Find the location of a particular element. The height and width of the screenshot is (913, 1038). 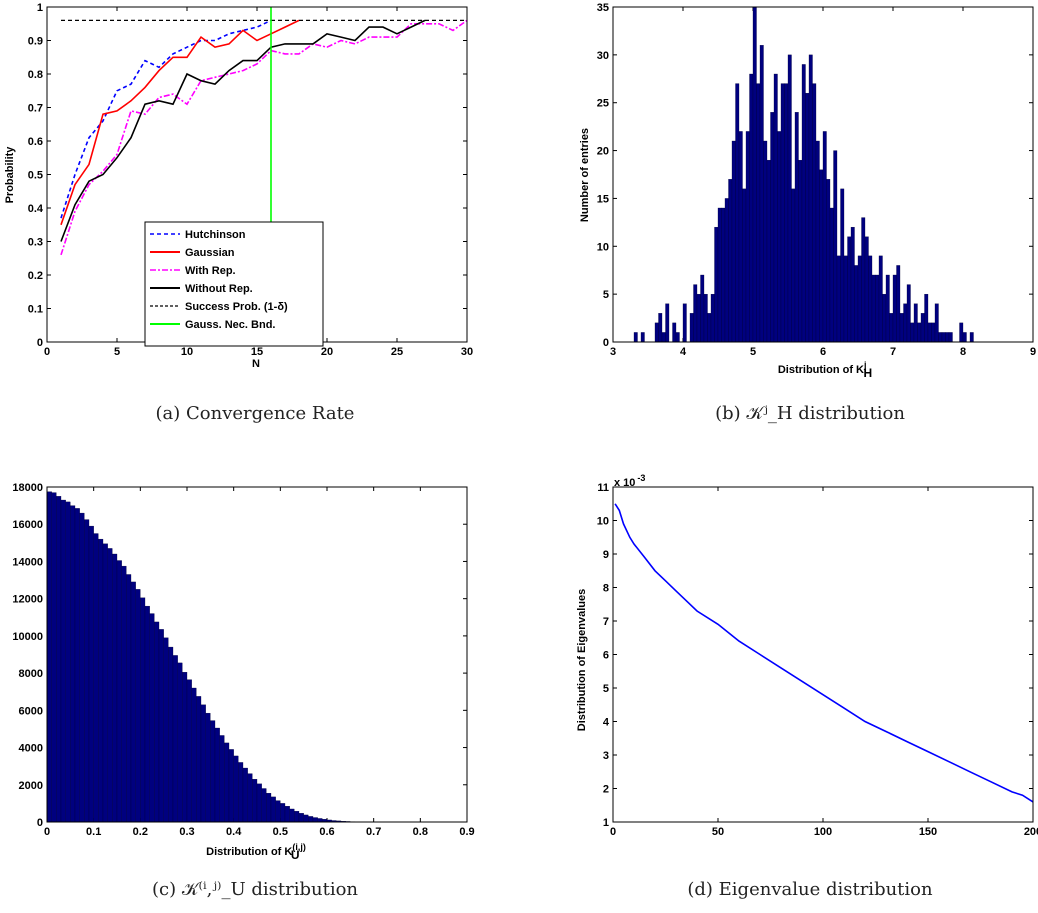

panel-b-xlabel-sub: H is located at coordinates (868, 373).